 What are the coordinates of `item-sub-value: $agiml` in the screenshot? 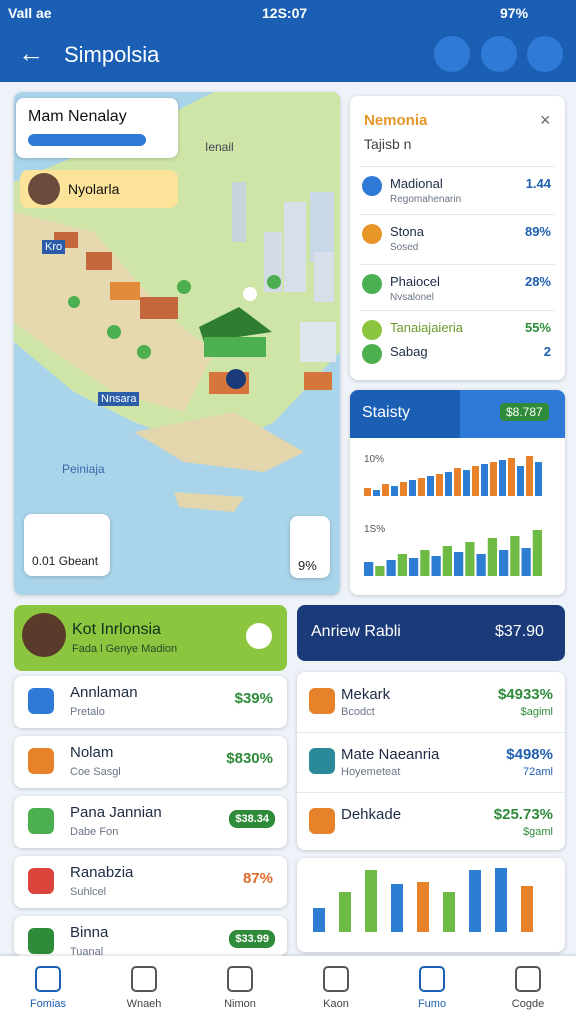 It's located at (536, 712).